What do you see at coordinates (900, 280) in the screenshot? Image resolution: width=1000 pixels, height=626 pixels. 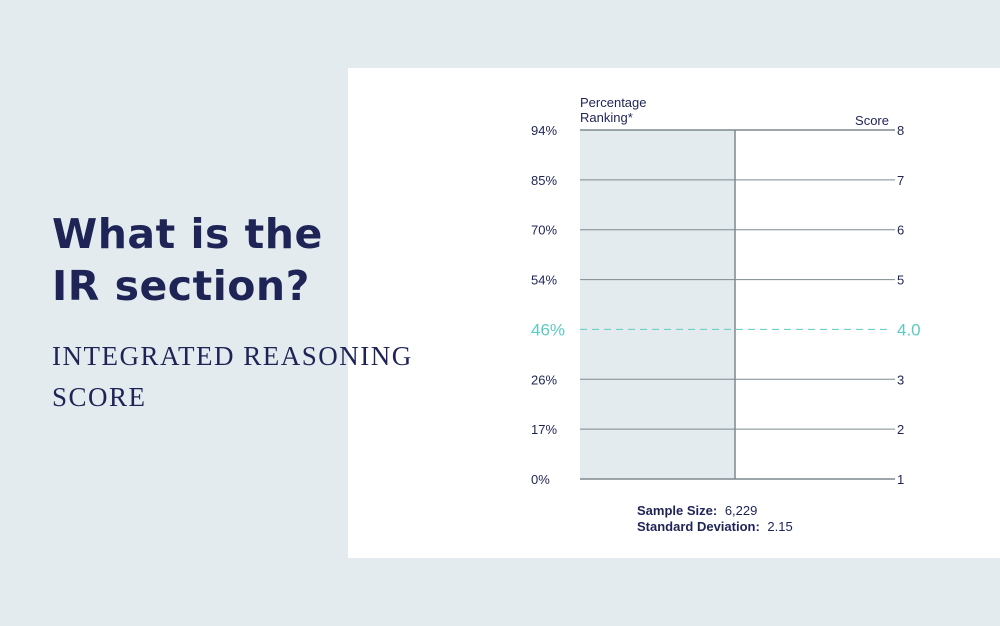 I see `score-label: 5` at bounding box center [900, 280].